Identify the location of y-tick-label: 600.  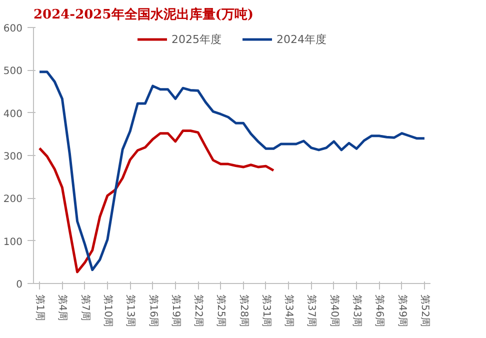
(13, 29).